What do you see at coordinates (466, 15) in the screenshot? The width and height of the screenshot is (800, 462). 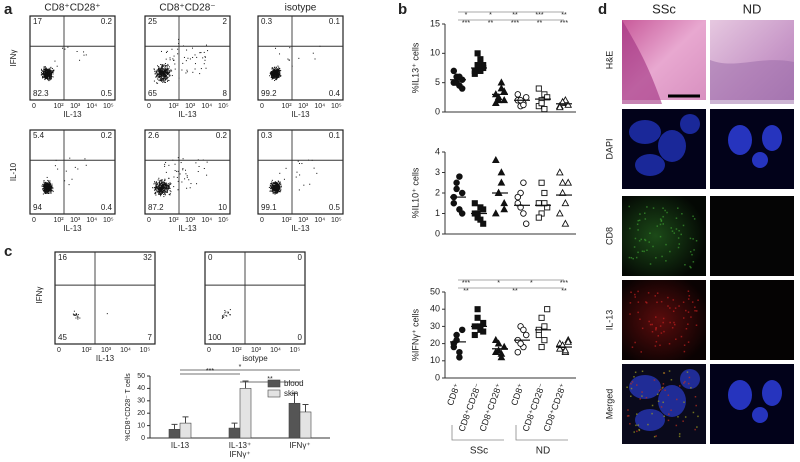 I see `significance-label: *` at bounding box center [466, 15].